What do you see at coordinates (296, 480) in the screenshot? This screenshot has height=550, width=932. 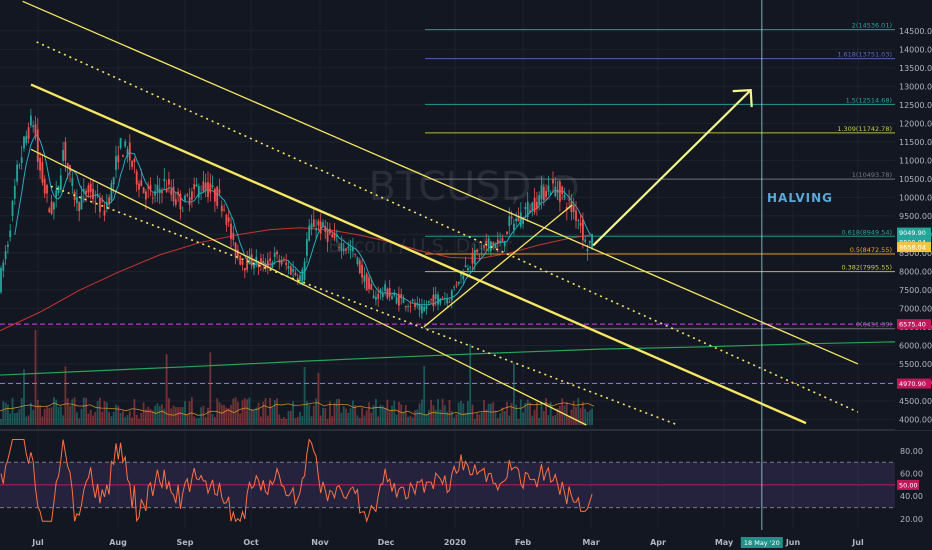 I see `rsi-curve` at bounding box center [296, 480].